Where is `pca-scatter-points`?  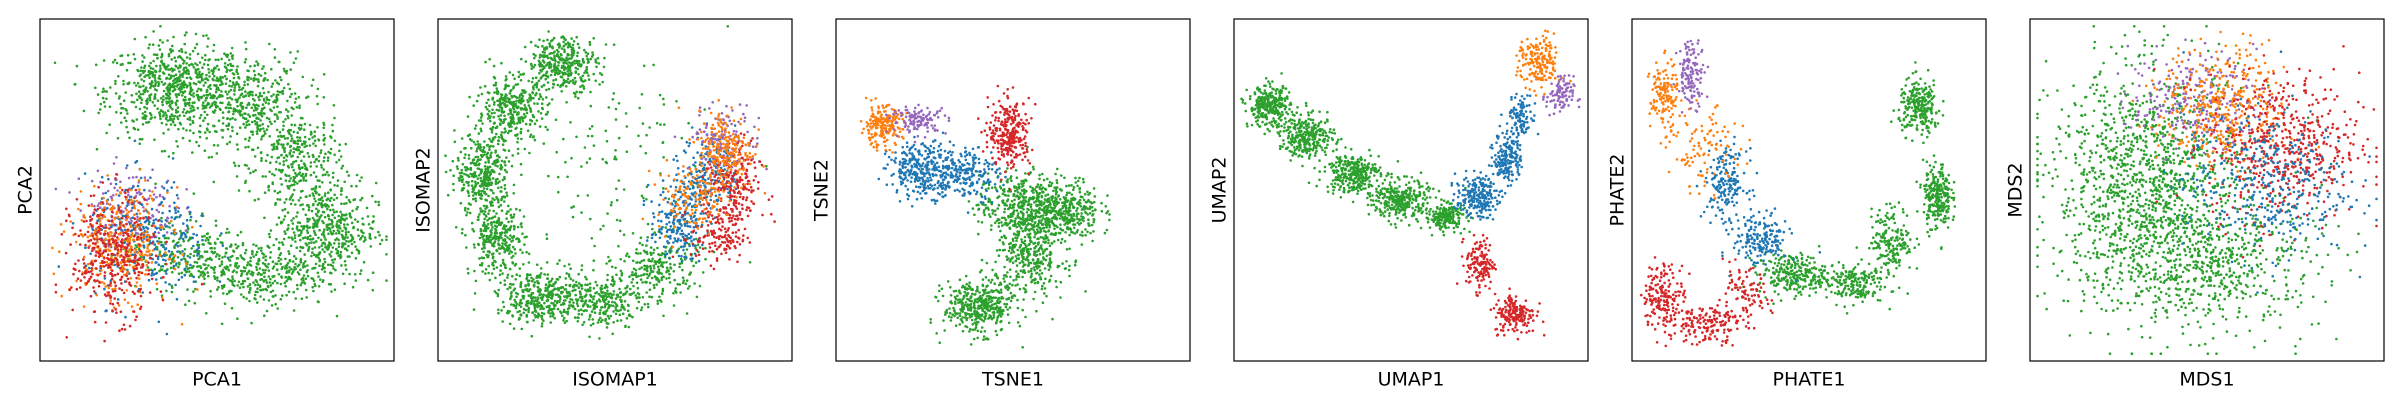 pca-scatter-points is located at coordinates (219, 184).